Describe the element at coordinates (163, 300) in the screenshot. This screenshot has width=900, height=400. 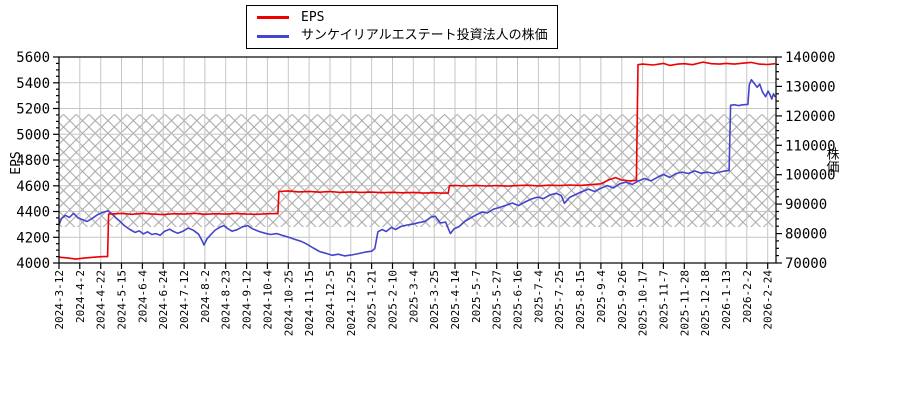
I see `svg-text: 2024-6-24` at that location.